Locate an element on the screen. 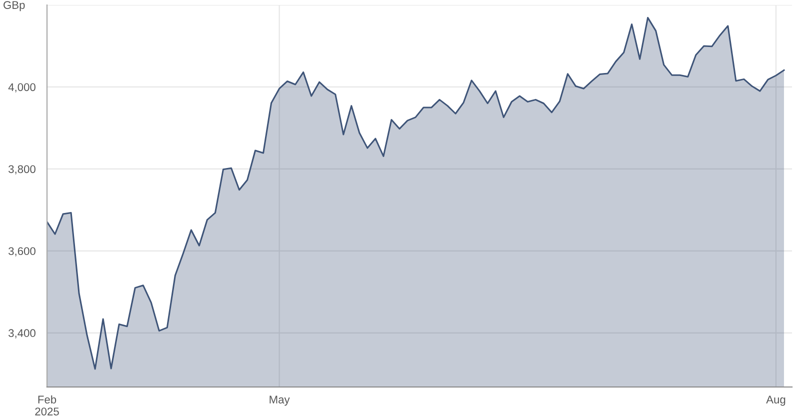 The image size is (800, 419). y-tick-label: 3,400 is located at coordinates (22, 333).